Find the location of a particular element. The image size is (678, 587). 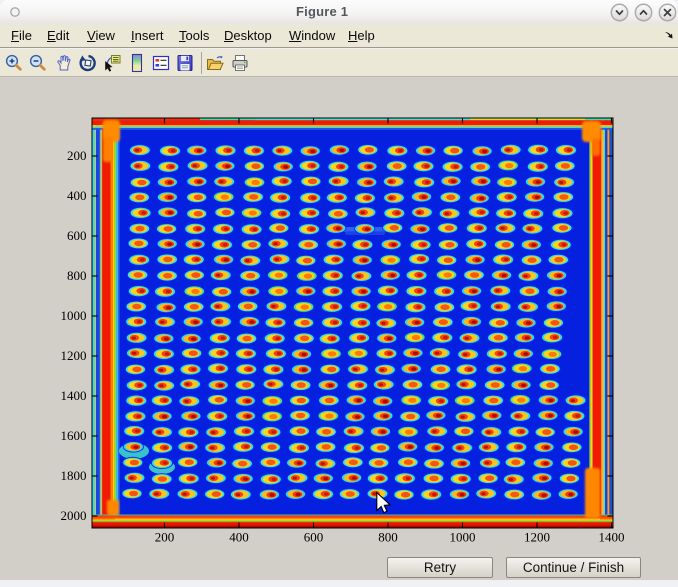

svg-text: 1600 is located at coordinates (74, 435).